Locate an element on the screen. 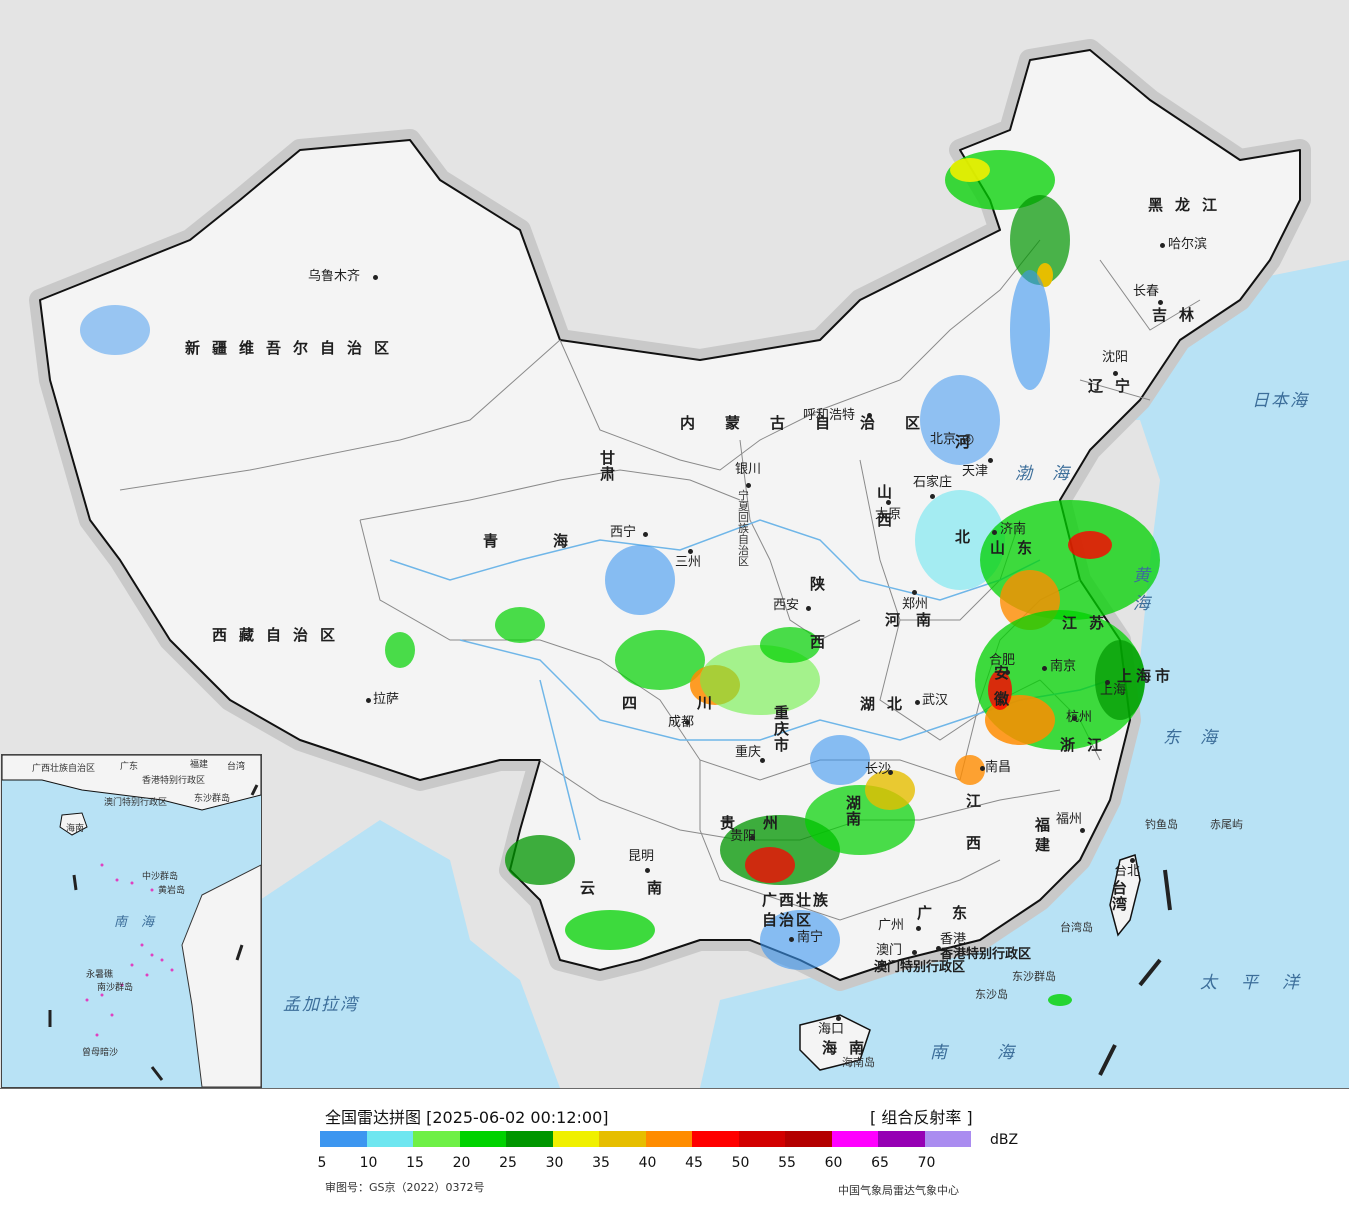 The image size is (1349, 1208). province-ningxia: 宁夏回族自治区 is located at coordinates (743, 528).